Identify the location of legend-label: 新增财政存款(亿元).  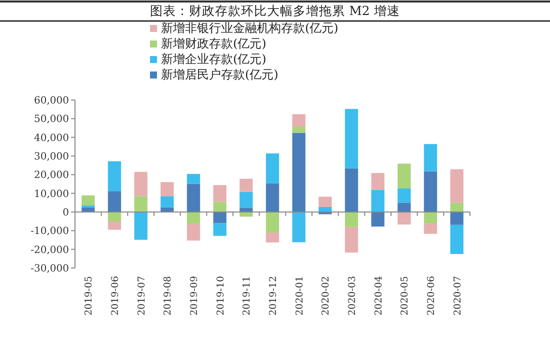
(213, 43).